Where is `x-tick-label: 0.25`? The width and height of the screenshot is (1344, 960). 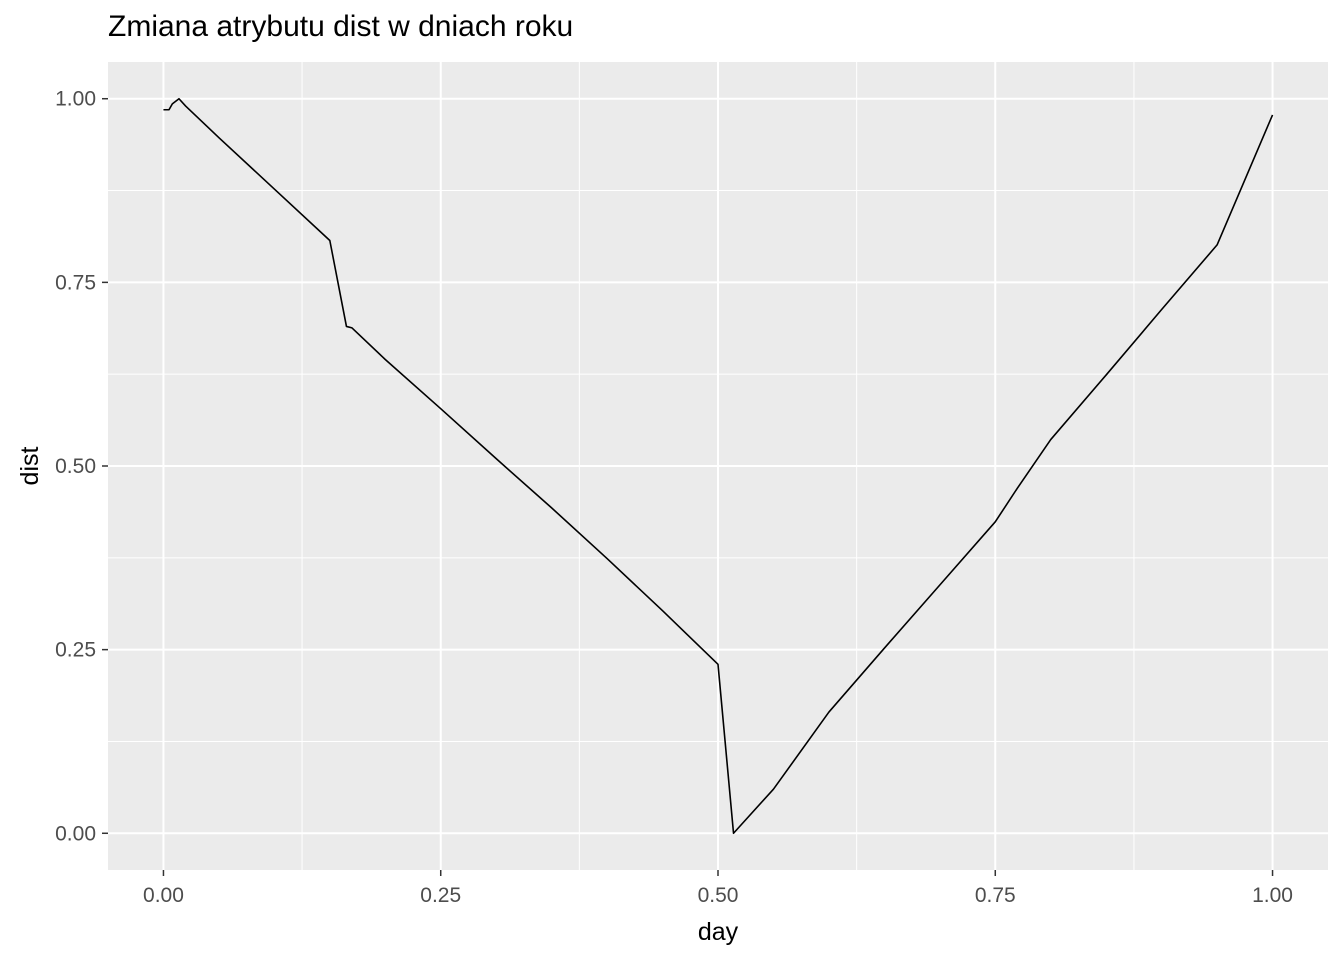
x-tick-label: 0.25 is located at coordinates (440, 895).